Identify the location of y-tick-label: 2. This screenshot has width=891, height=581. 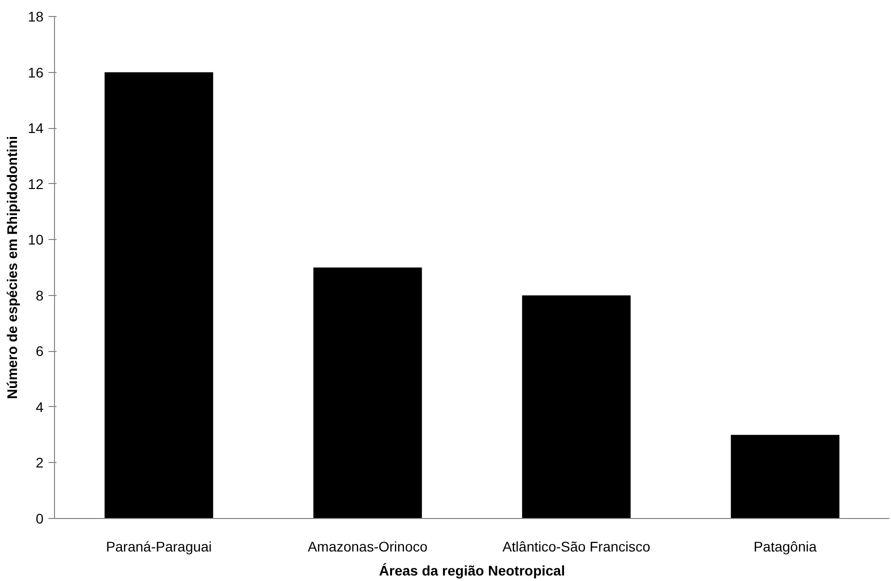
(40, 462).